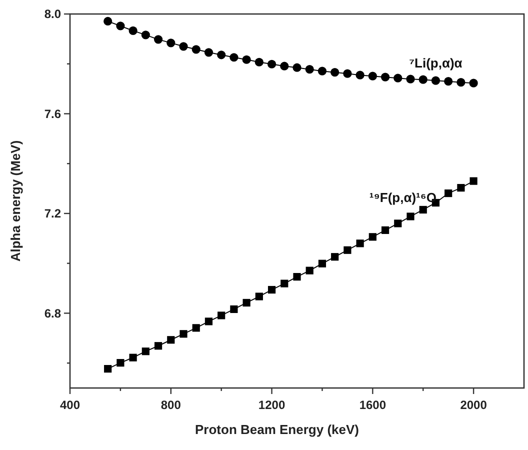  What do you see at coordinates (53, 113) in the screenshot?
I see `y-tick-label: 7.6` at bounding box center [53, 113].